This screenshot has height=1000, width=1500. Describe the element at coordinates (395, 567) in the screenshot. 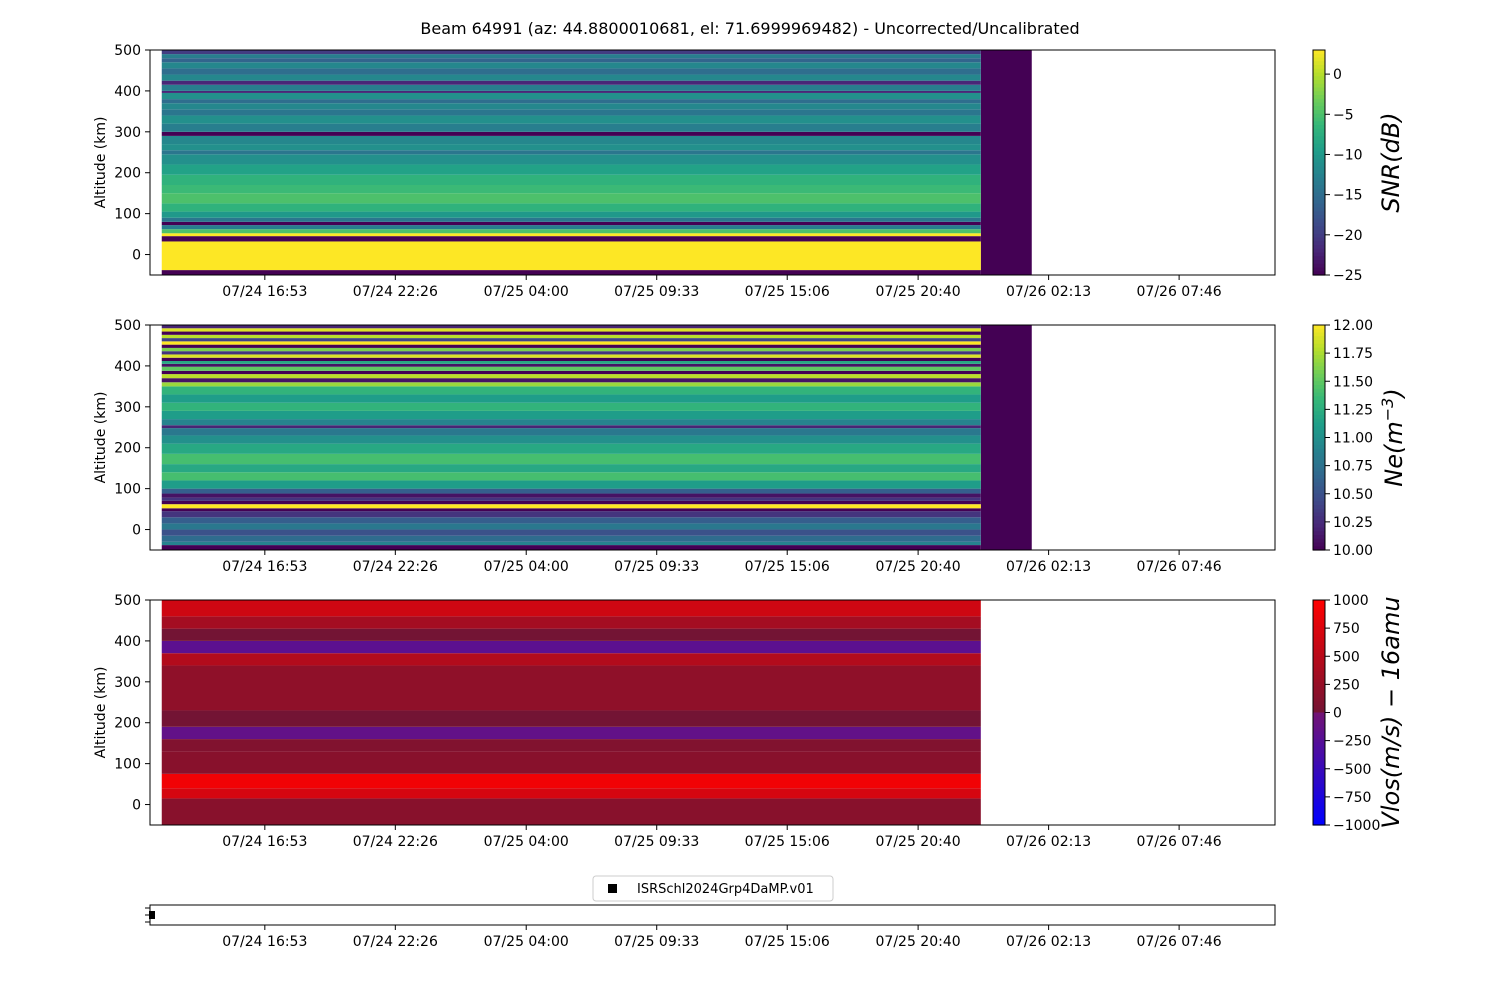

I see `ne-xtick-label-1: 07/24 22:26` at that location.